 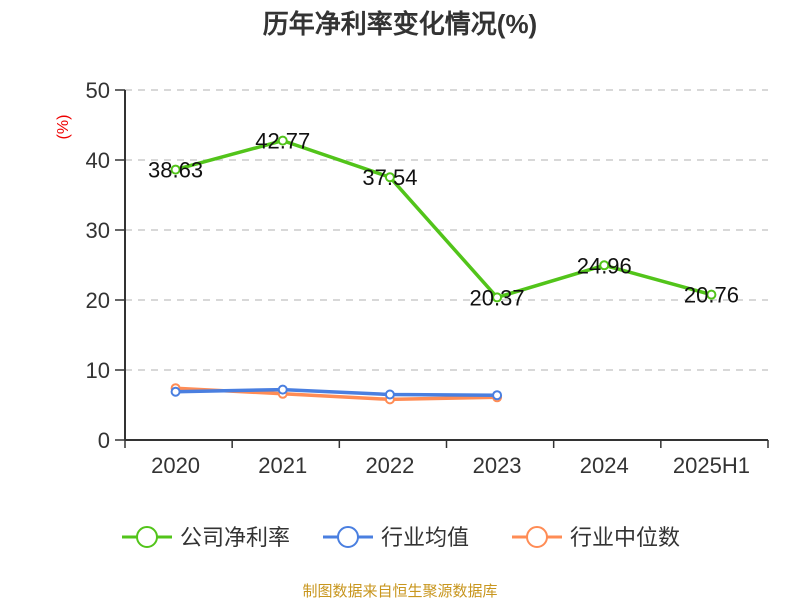 I want to click on legend-item-2: 行业中位数, so click(x=596, y=537).